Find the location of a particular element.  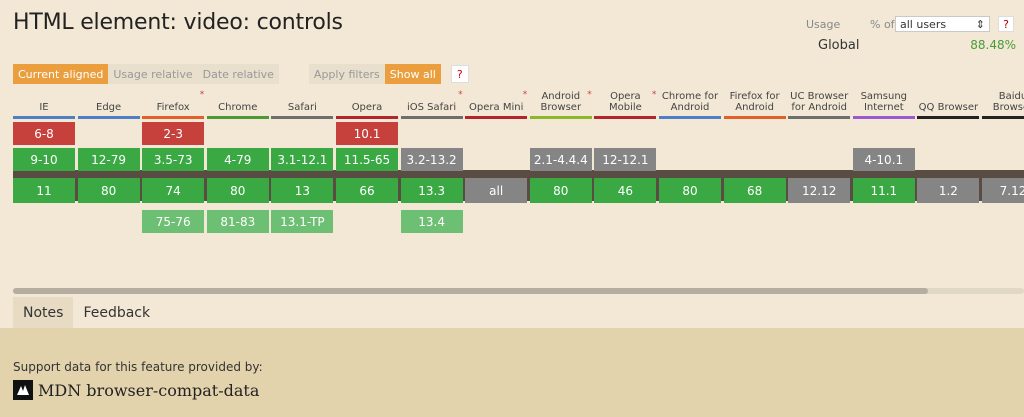

browser-header: QQ Browser is located at coordinates (948, 103).